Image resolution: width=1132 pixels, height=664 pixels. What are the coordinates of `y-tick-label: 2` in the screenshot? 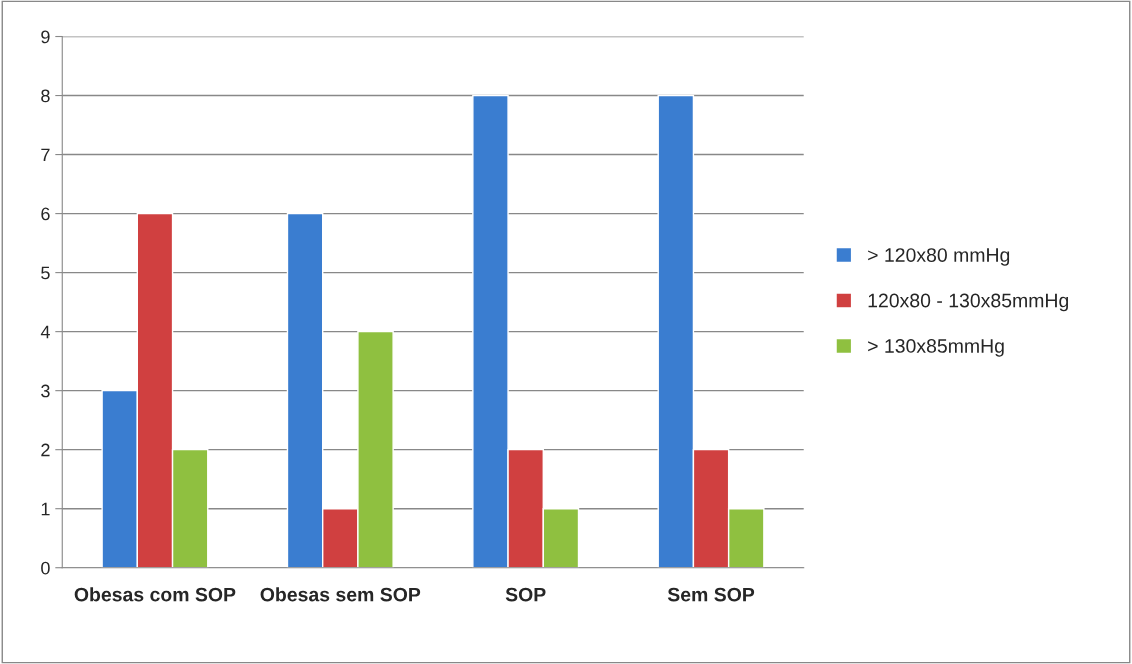 It's located at (45, 450).